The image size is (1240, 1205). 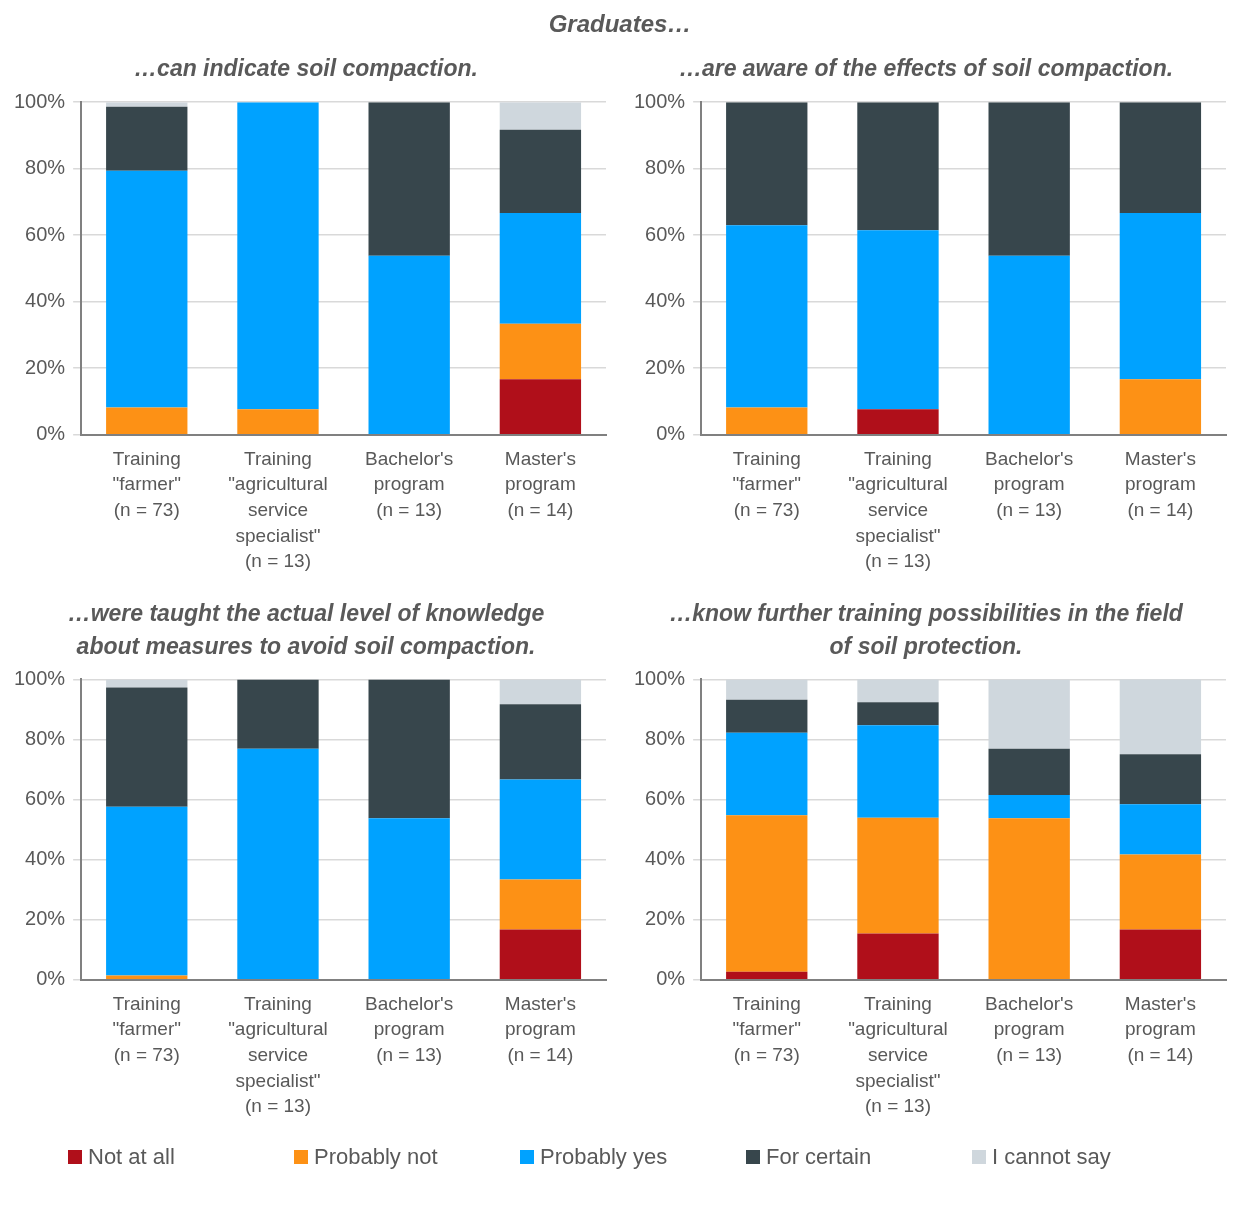 I want to click on chart-title: …can indicate soil compaction., so click(x=306, y=68).